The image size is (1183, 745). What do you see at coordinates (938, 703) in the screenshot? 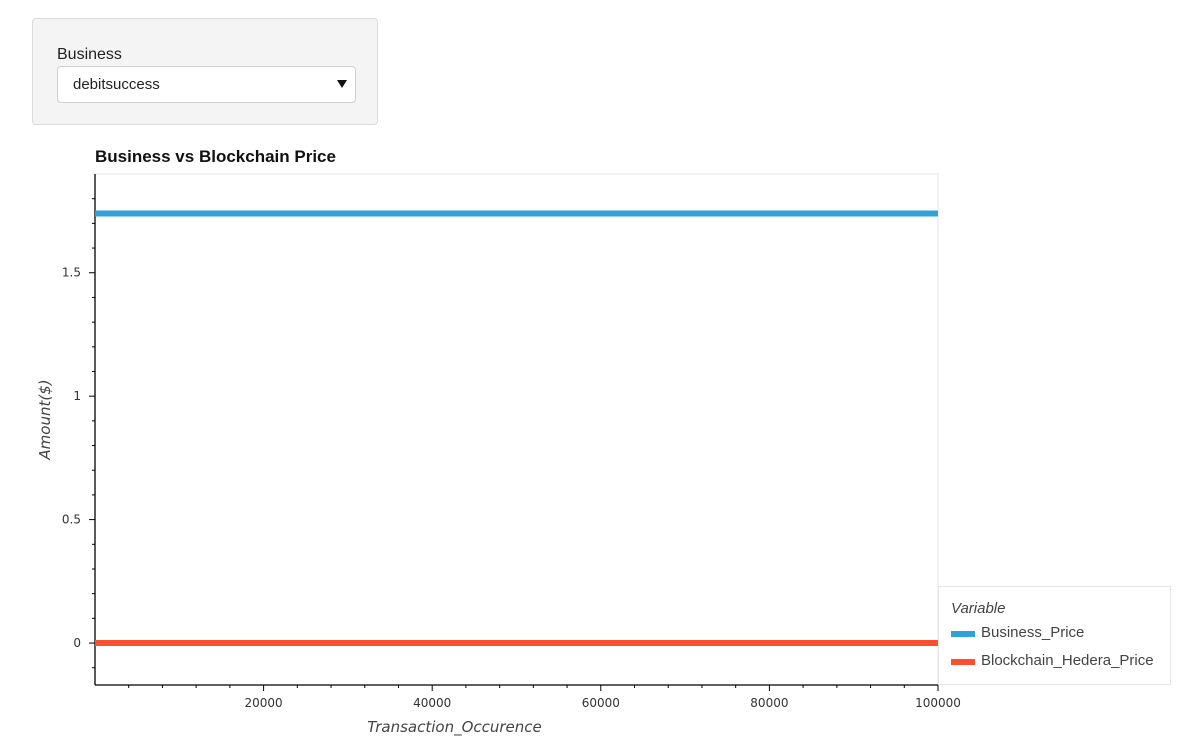
I see `x-tick-label: 100000` at bounding box center [938, 703].